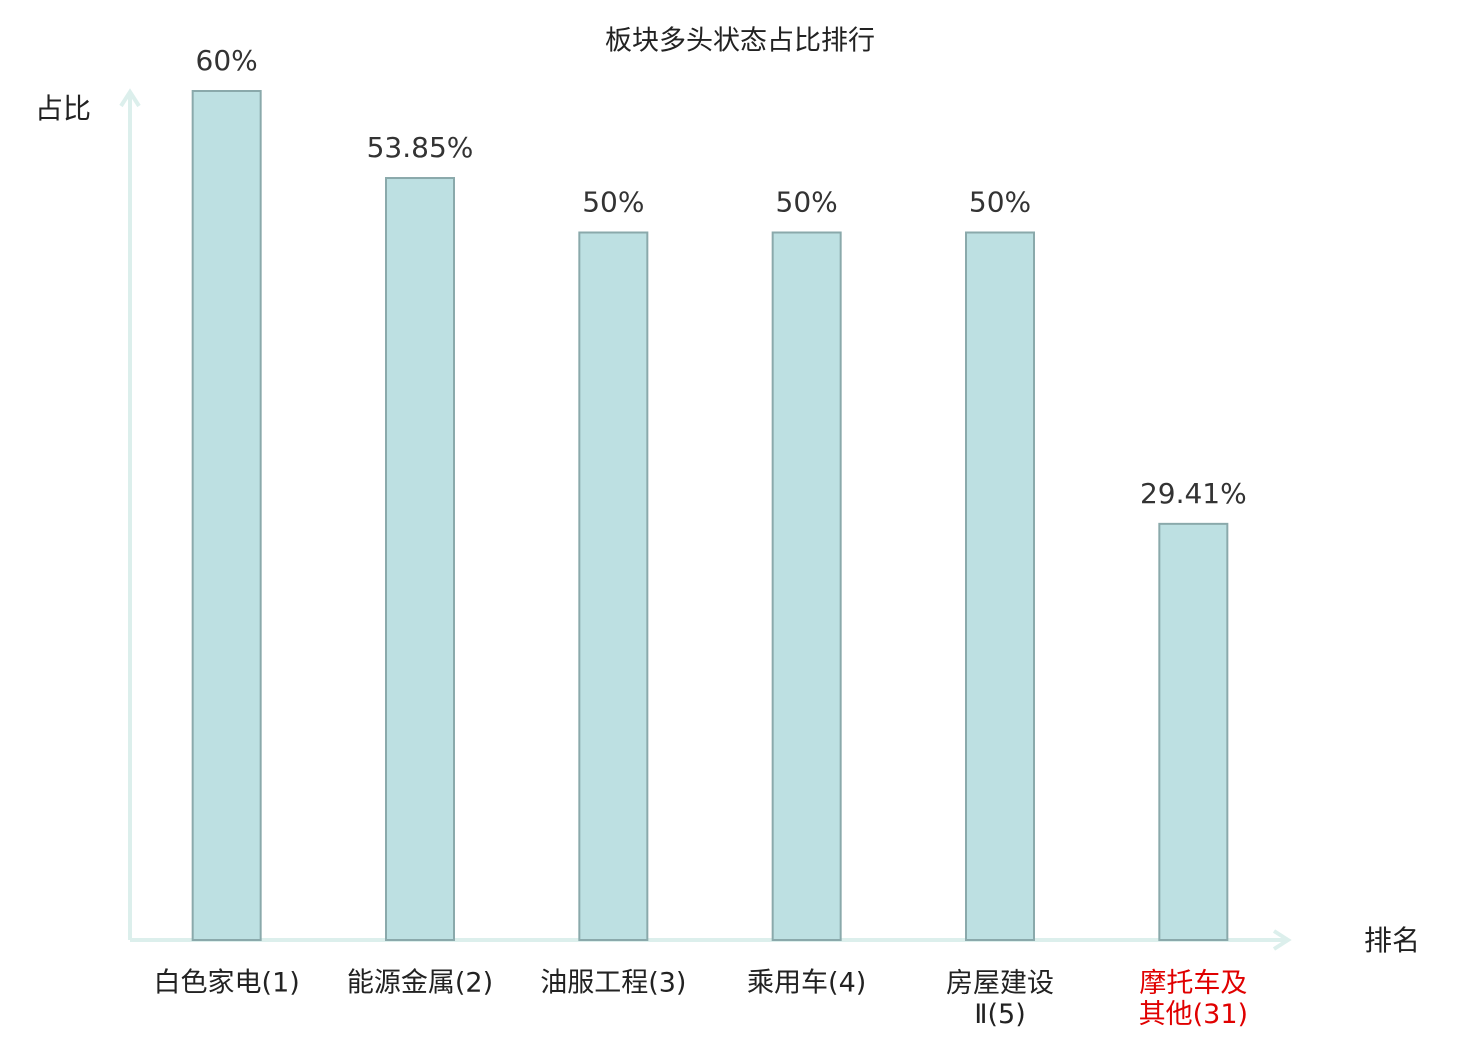  What do you see at coordinates (1193, 1014) in the screenshot?
I see `x-tick-label-line: 其他(31)` at bounding box center [1193, 1014].